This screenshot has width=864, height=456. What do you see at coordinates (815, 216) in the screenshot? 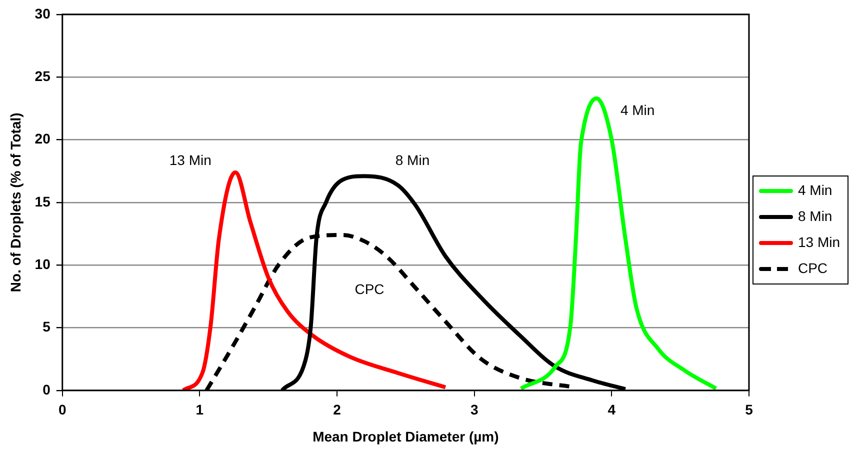
I see `legend-label: 8 Min` at bounding box center [815, 216].